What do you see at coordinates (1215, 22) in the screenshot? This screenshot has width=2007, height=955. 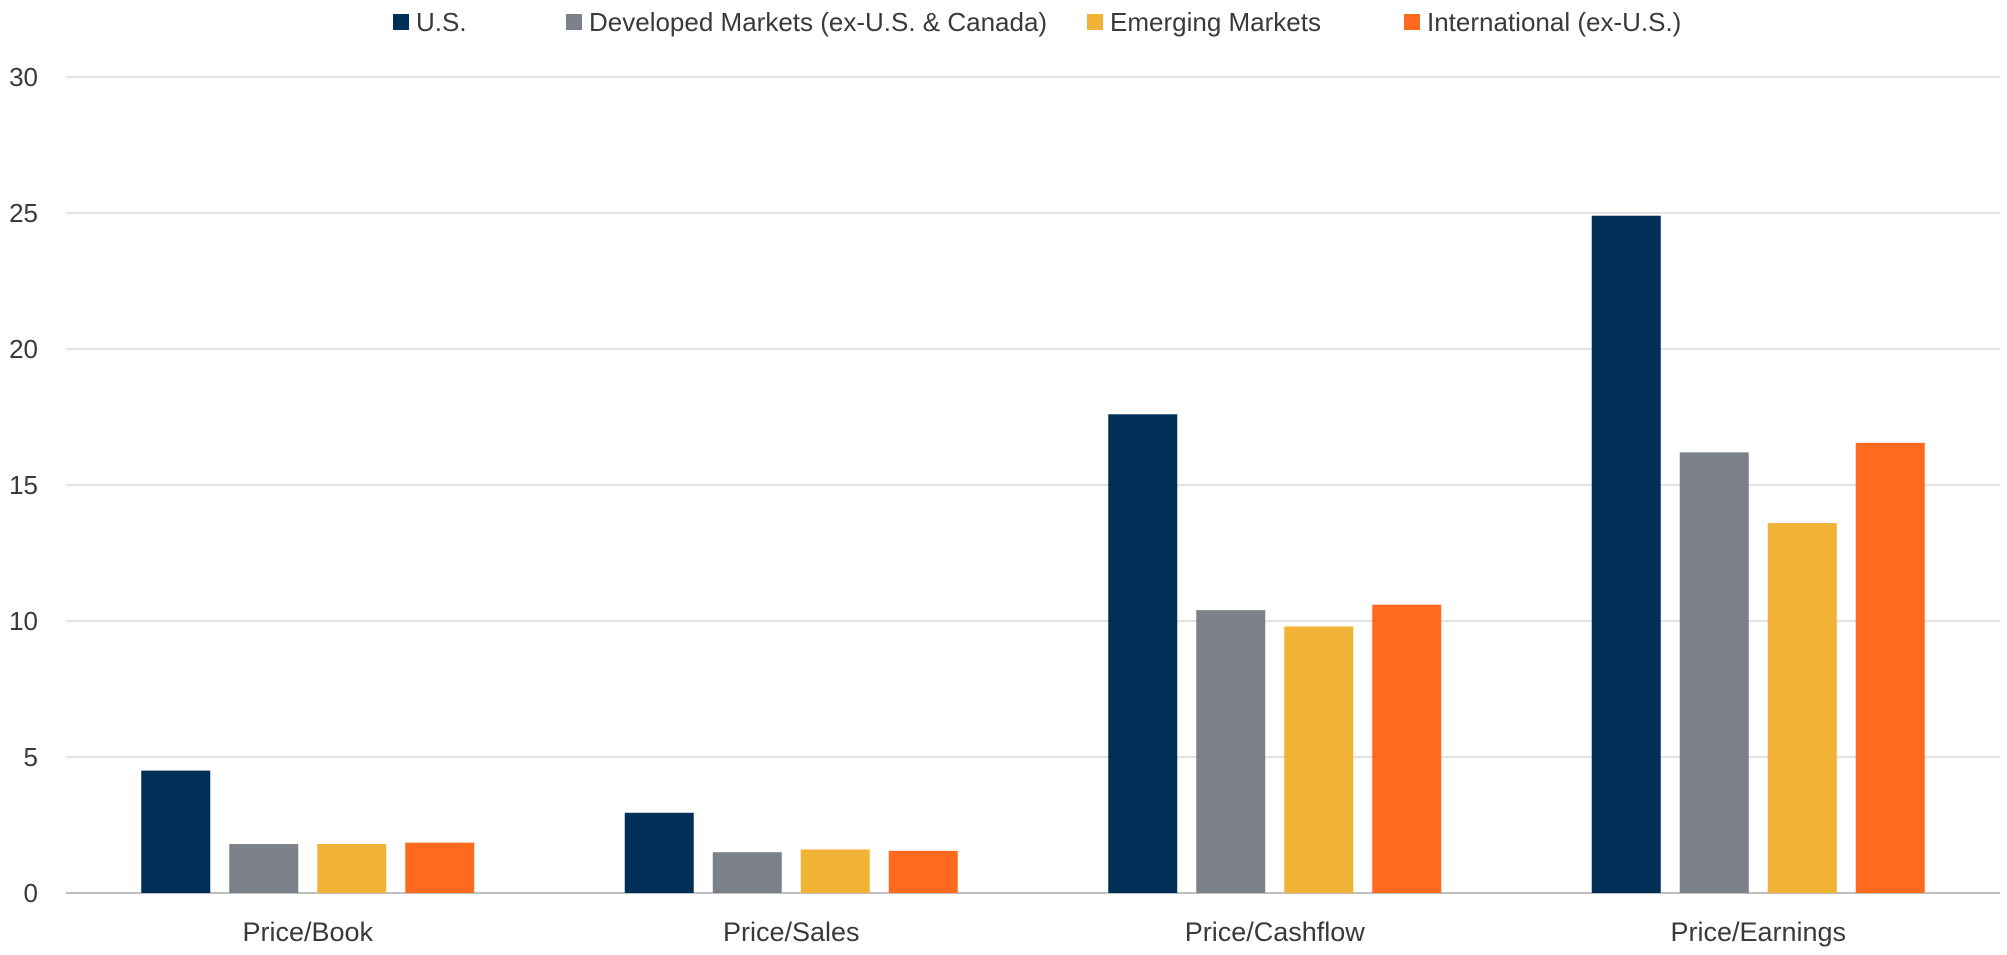 I see `legend-label: Emerging Markets` at bounding box center [1215, 22].